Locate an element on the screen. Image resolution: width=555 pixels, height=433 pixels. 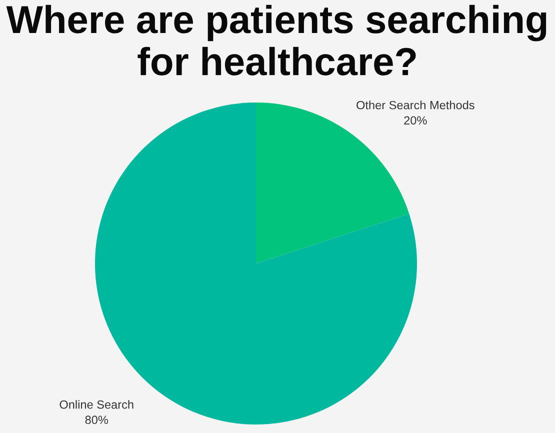
data-label: 20% is located at coordinates (415, 120).